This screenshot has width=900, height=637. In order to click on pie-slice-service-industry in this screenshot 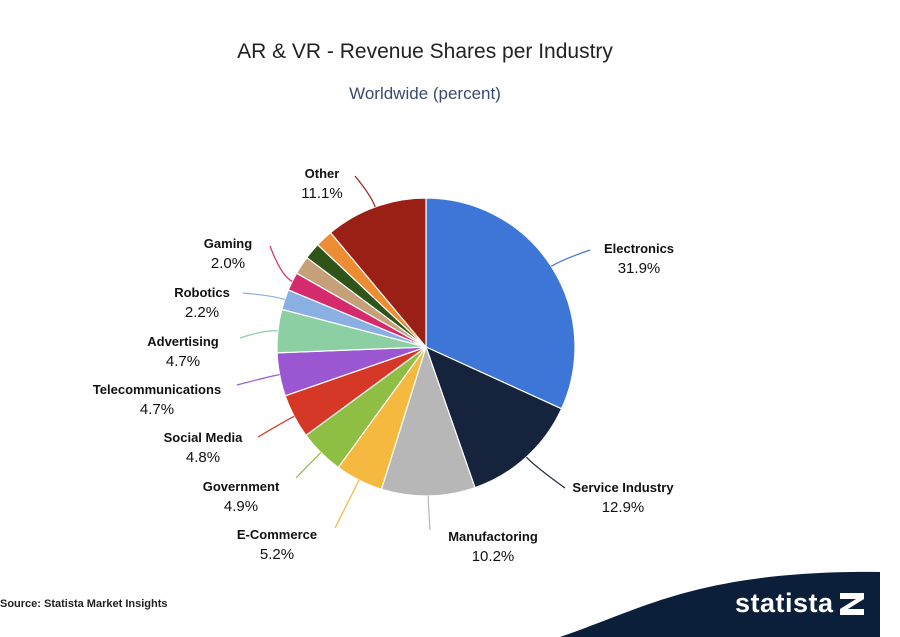, I will do `click(493, 417)`.